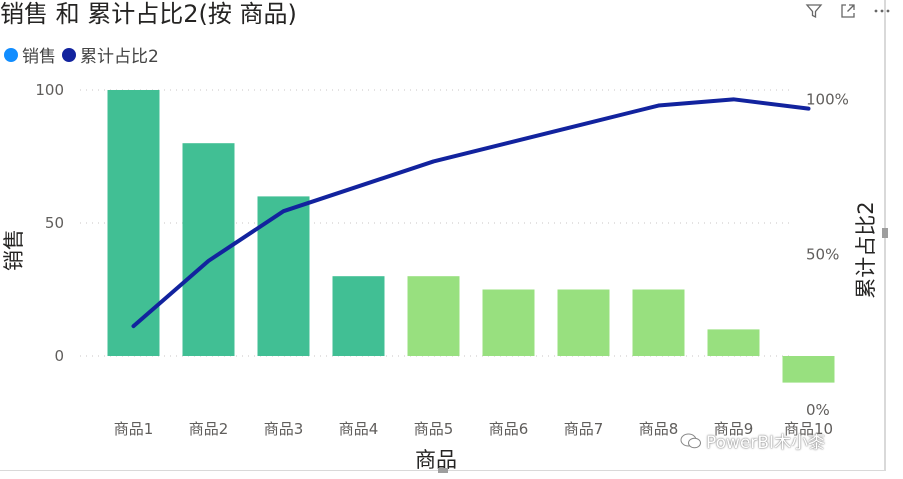  I want to click on bar-商品4, so click(358, 316).